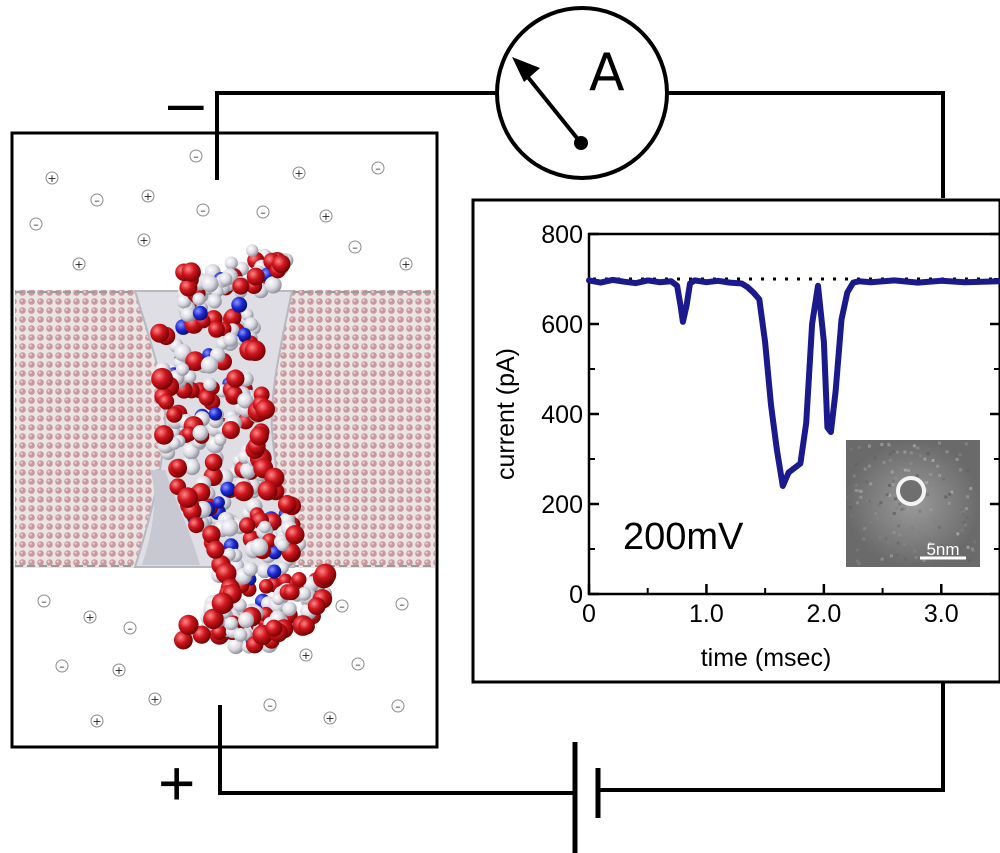 The height and width of the screenshot is (853, 1000). What do you see at coordinates (526, 69) in the screenshot?
I see `ammeter-needle-arrowhead` at bounding box center [526, 69].